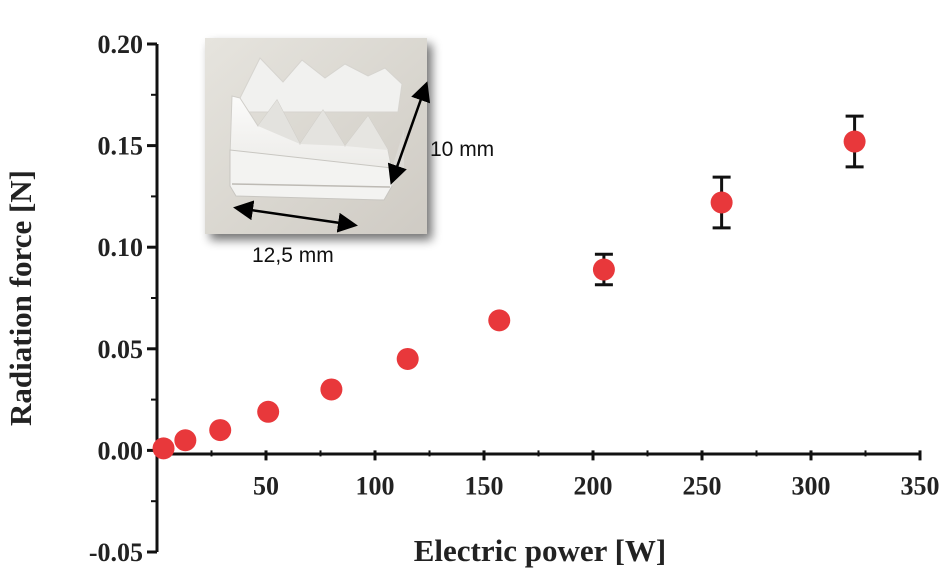 The height and width of the screenshot is (570, 949). What do you see at coordinates (349, 152) in the screenshot?
I see `inset-photo: 10 mm 12,5 mm` at bounding box center [349, 152].